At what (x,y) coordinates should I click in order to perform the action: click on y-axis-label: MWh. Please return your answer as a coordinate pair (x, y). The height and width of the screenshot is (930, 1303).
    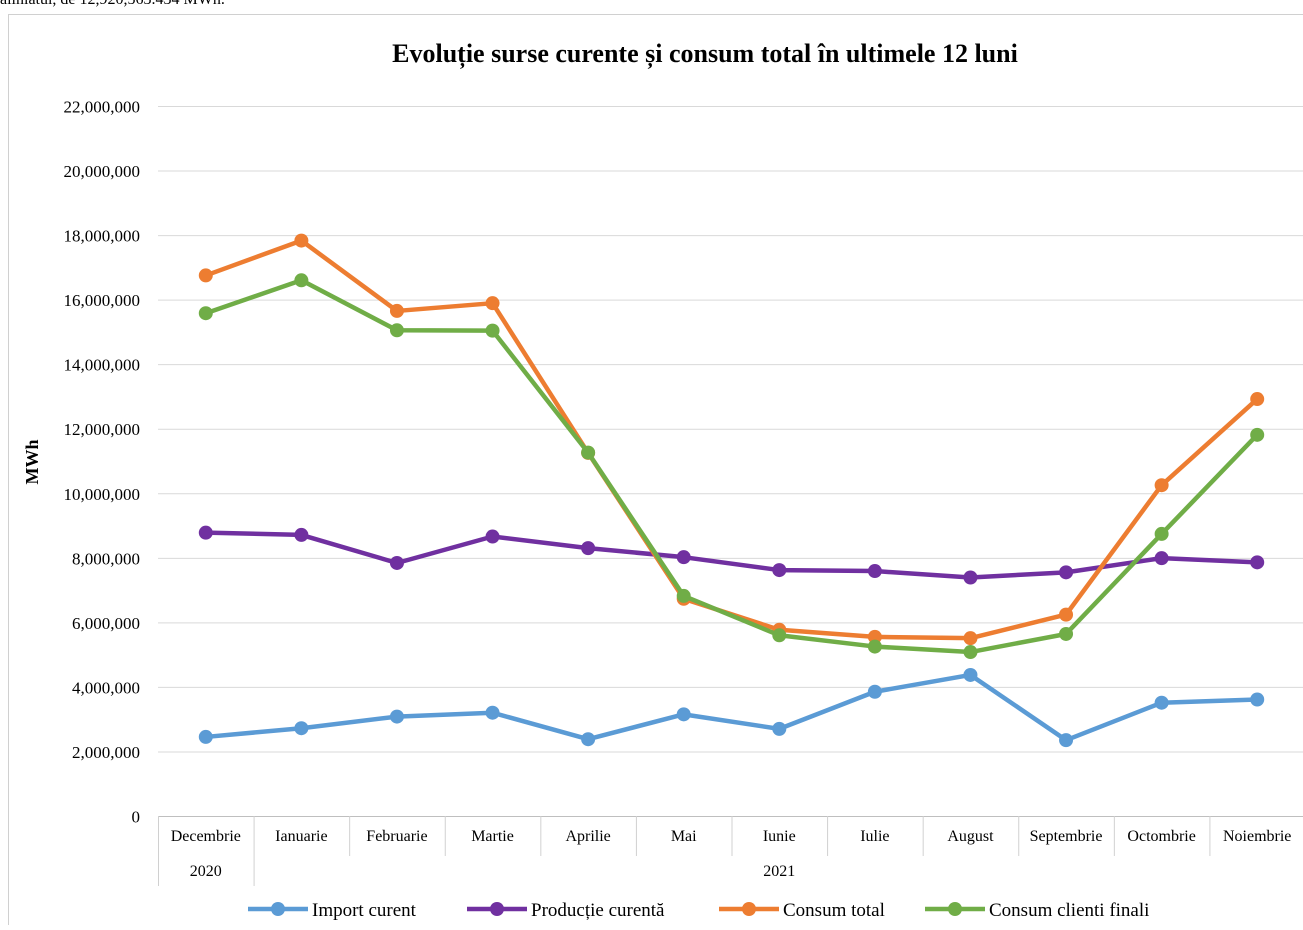
    Looking at the image, I should click on (32, 462).